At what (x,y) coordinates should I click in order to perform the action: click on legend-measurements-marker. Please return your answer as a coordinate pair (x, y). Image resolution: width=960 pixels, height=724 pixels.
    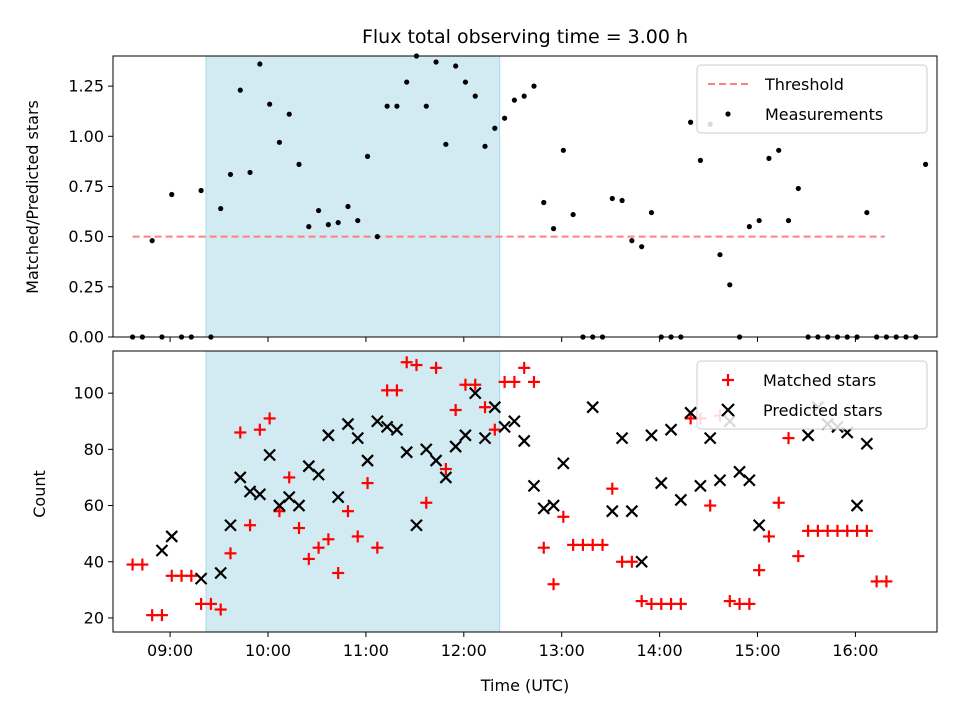
    Looking at the image, I should click on (728, 114).